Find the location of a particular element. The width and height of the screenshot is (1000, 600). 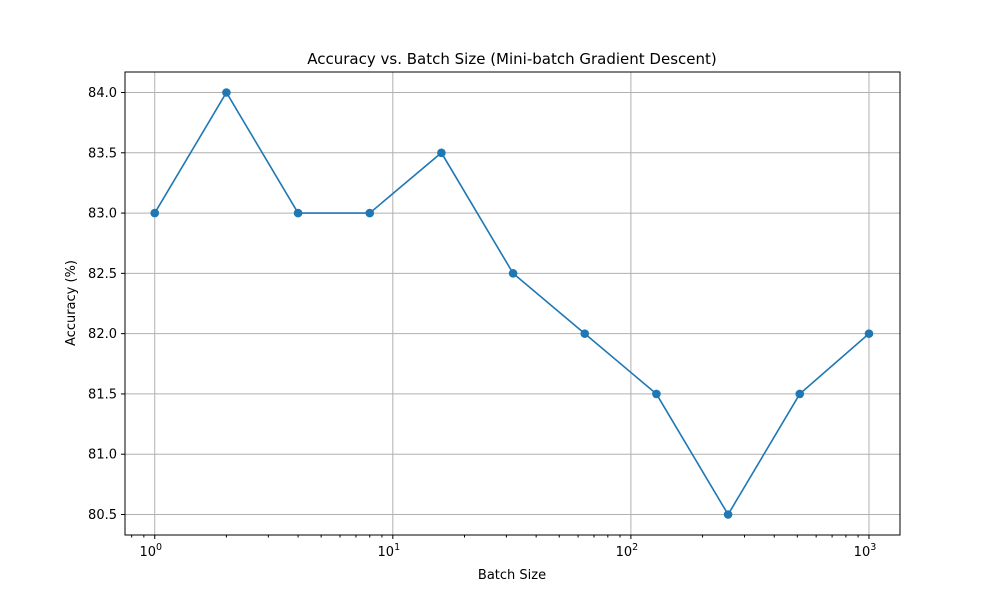

x-tick-label: 10¹ is located at coordinates (389, 551).